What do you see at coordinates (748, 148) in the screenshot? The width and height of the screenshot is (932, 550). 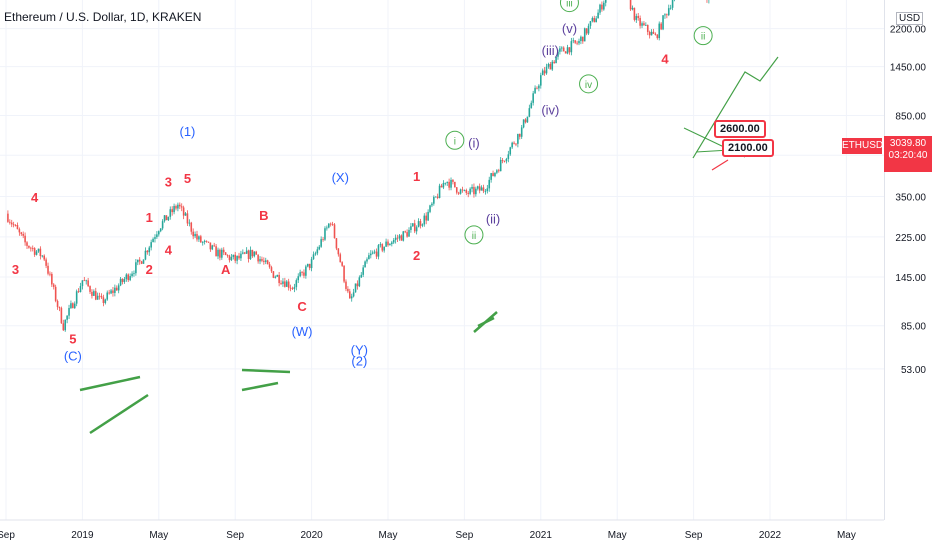 I see `target-low-callout: 2100.00` at bounding box center [748, 148].